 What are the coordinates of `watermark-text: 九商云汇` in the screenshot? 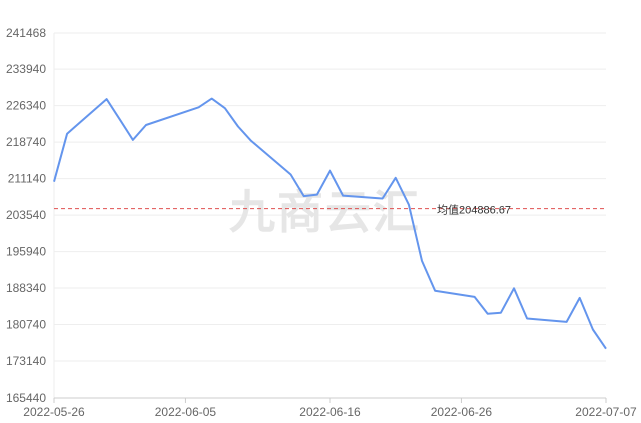 It's located at (325, 212).